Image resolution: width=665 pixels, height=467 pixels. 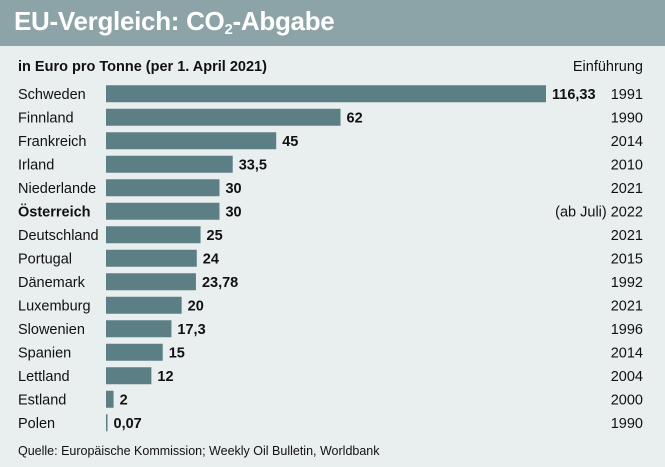 I want to click on category-label: Estland, so click(x=42, y=400).